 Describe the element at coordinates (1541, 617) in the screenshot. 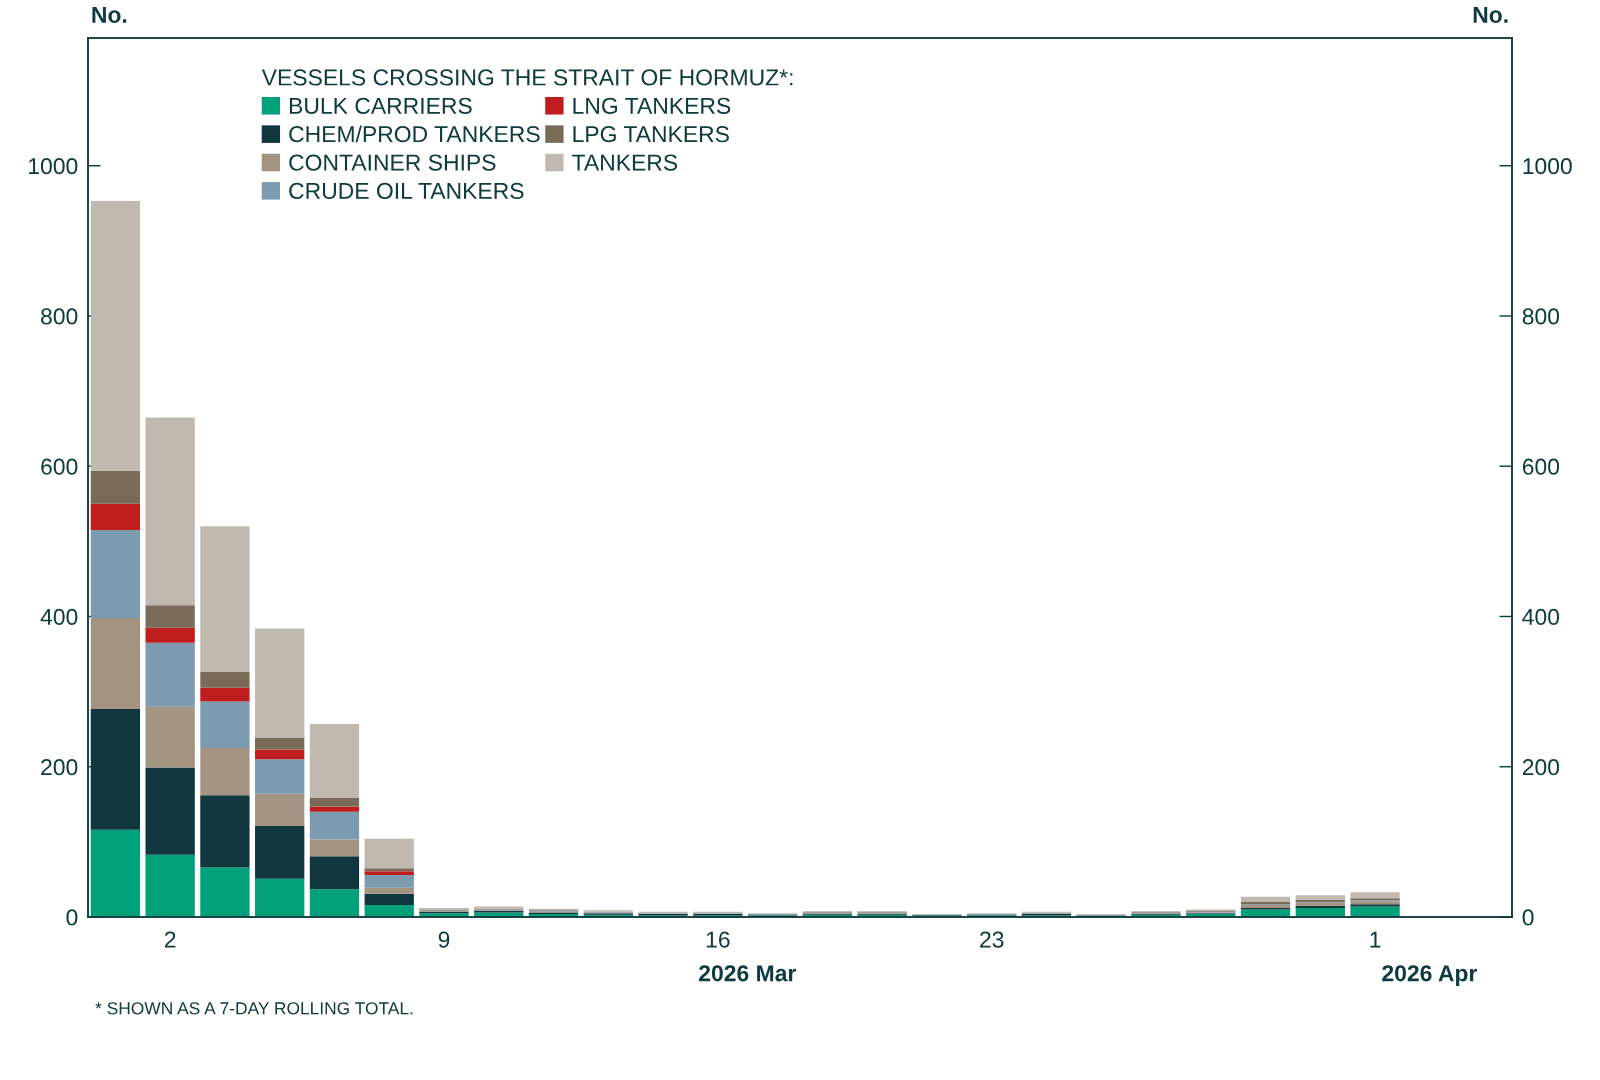

I see `y2-tick-label: 400` at that location.